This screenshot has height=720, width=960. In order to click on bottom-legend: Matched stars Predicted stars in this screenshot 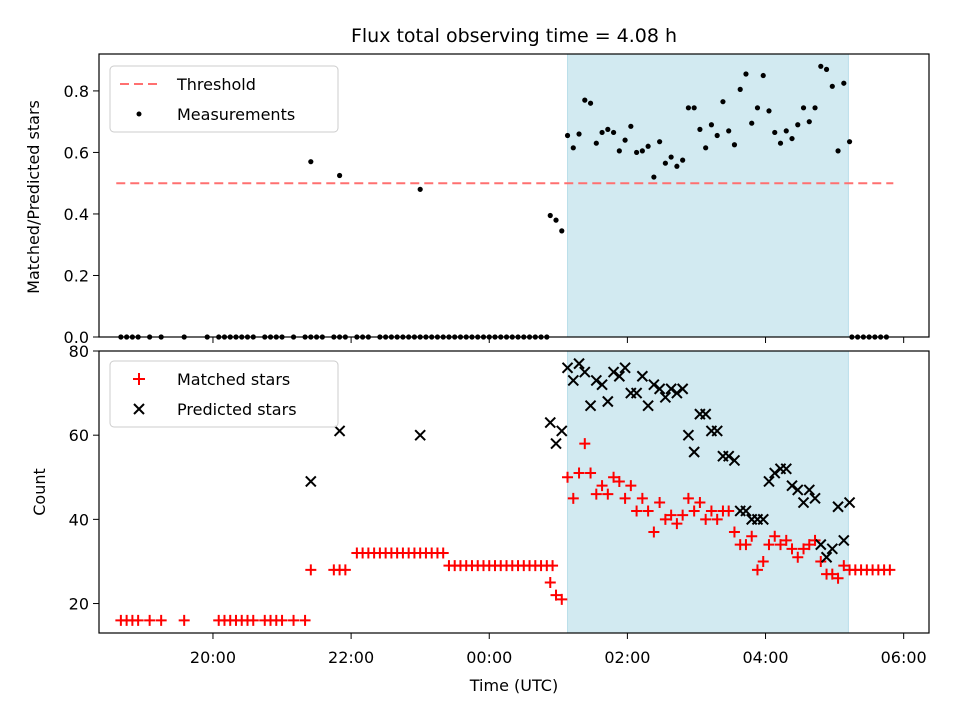, I will do `click(224, 394)`.